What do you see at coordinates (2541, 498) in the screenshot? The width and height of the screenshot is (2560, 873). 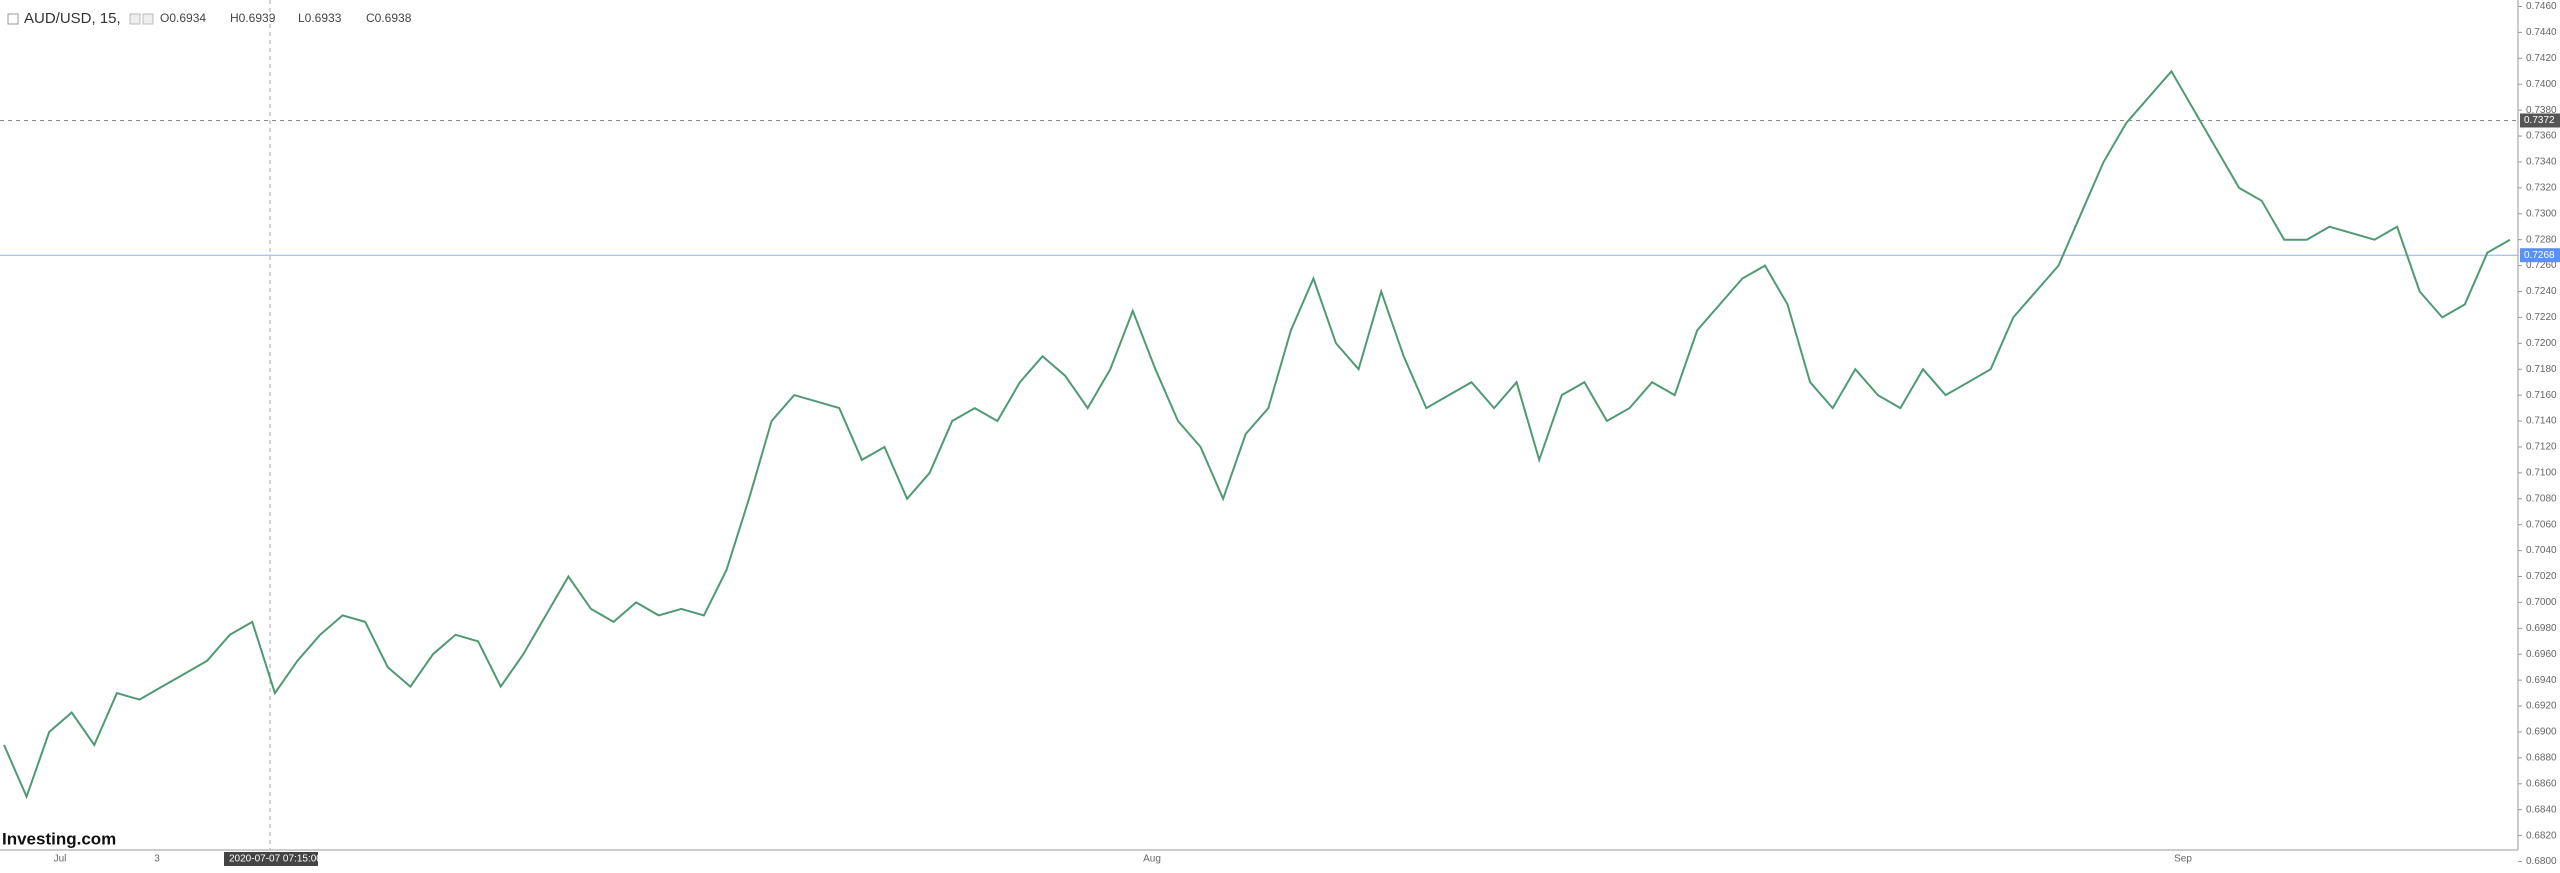 I see `y-tick-label: 0.7080` at bounding box center [2541, 498].